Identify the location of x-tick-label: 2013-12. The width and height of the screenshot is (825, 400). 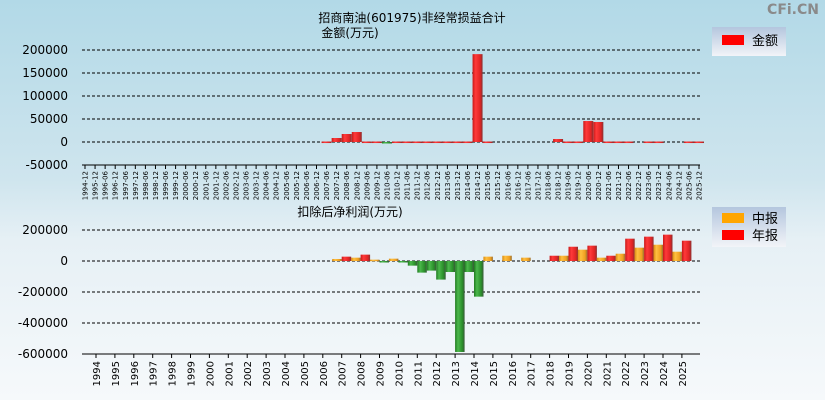
(458, 185).